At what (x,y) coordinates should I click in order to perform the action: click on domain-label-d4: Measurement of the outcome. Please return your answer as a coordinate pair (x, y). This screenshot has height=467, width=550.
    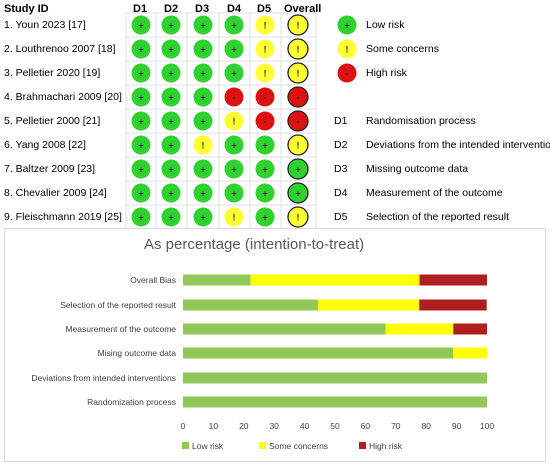
    Looking at the image, I should click on (434, 193).